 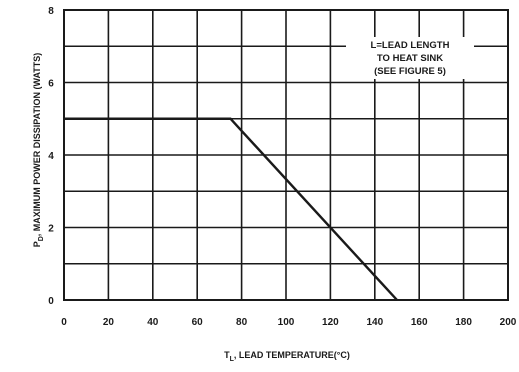 What do you see at coordinates (64, 322) in the screenshot?
I see `x-tick-label: 0` at bounding box center [64, 322].